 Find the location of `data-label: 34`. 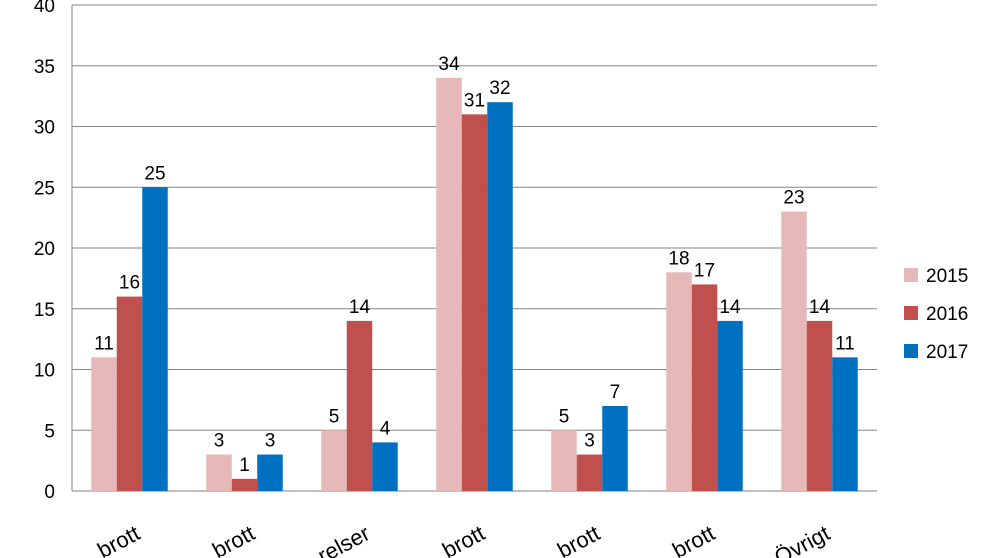

data-label: 34 is located at coordinates (449, 64).